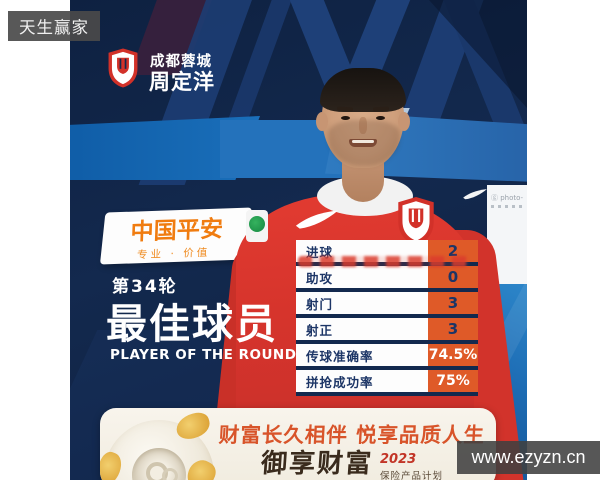 This screenshot has width=600, height=480. What do you see at coordinates (317, 219) in the screenshot?
I see `nike-swoosh-icon` at bounding box center [317, 219].